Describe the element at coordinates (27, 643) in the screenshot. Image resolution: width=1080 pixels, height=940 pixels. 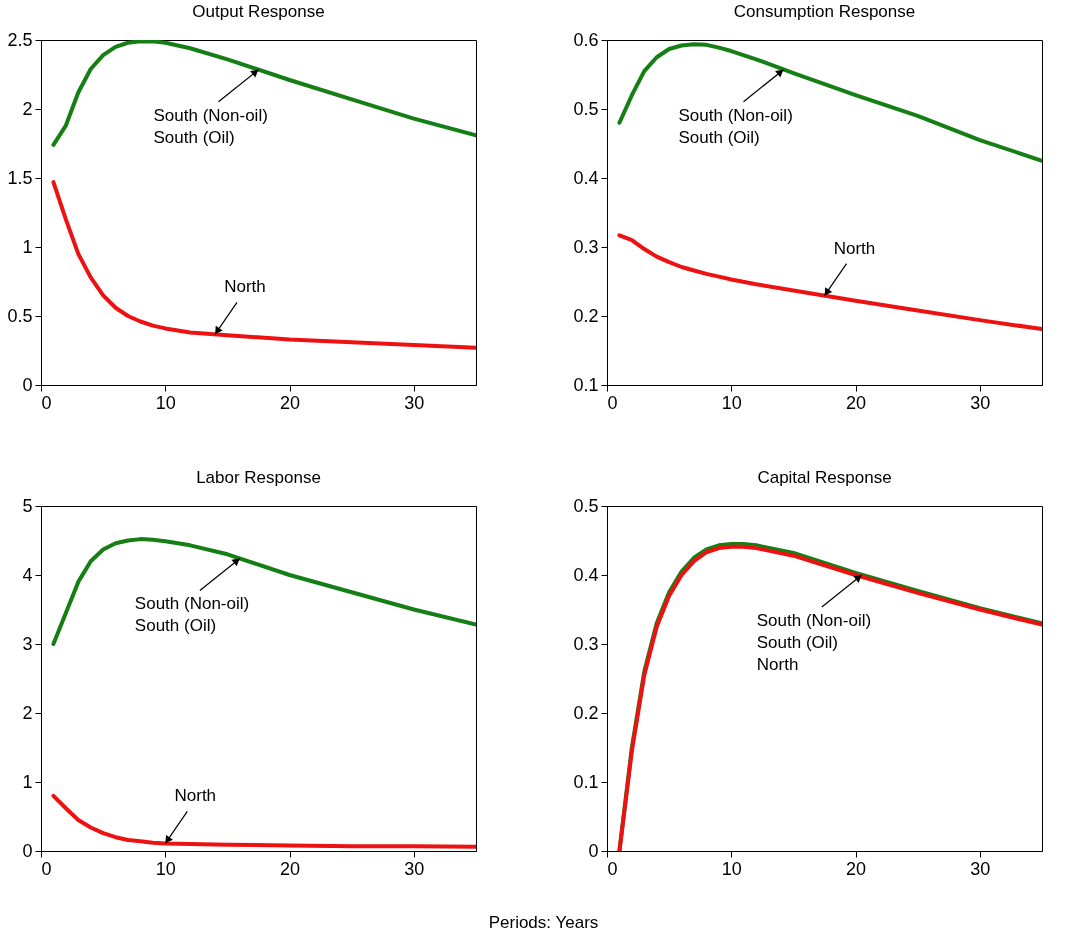
I see `y-tick-label: 3` at that location.